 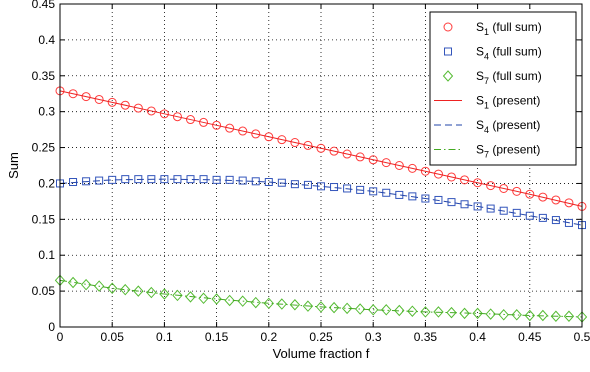 What do you see at coordinates (268, 337) in the screenshot?
I see `x-tick-label: 0.2` at bounding box center [268, 337].